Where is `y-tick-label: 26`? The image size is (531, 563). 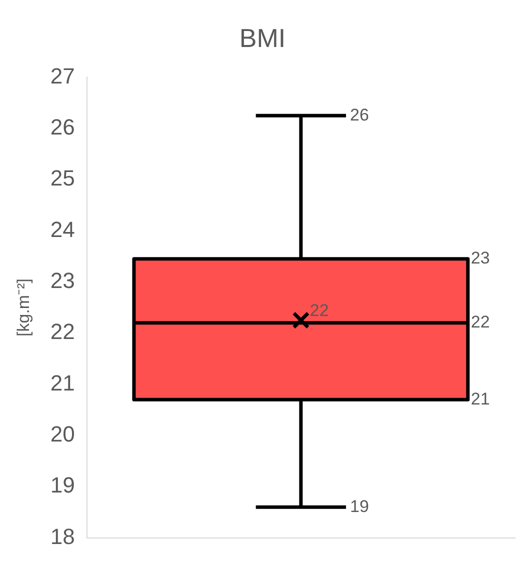 y-tick-label: 26 is located at coordinates (62, 127).